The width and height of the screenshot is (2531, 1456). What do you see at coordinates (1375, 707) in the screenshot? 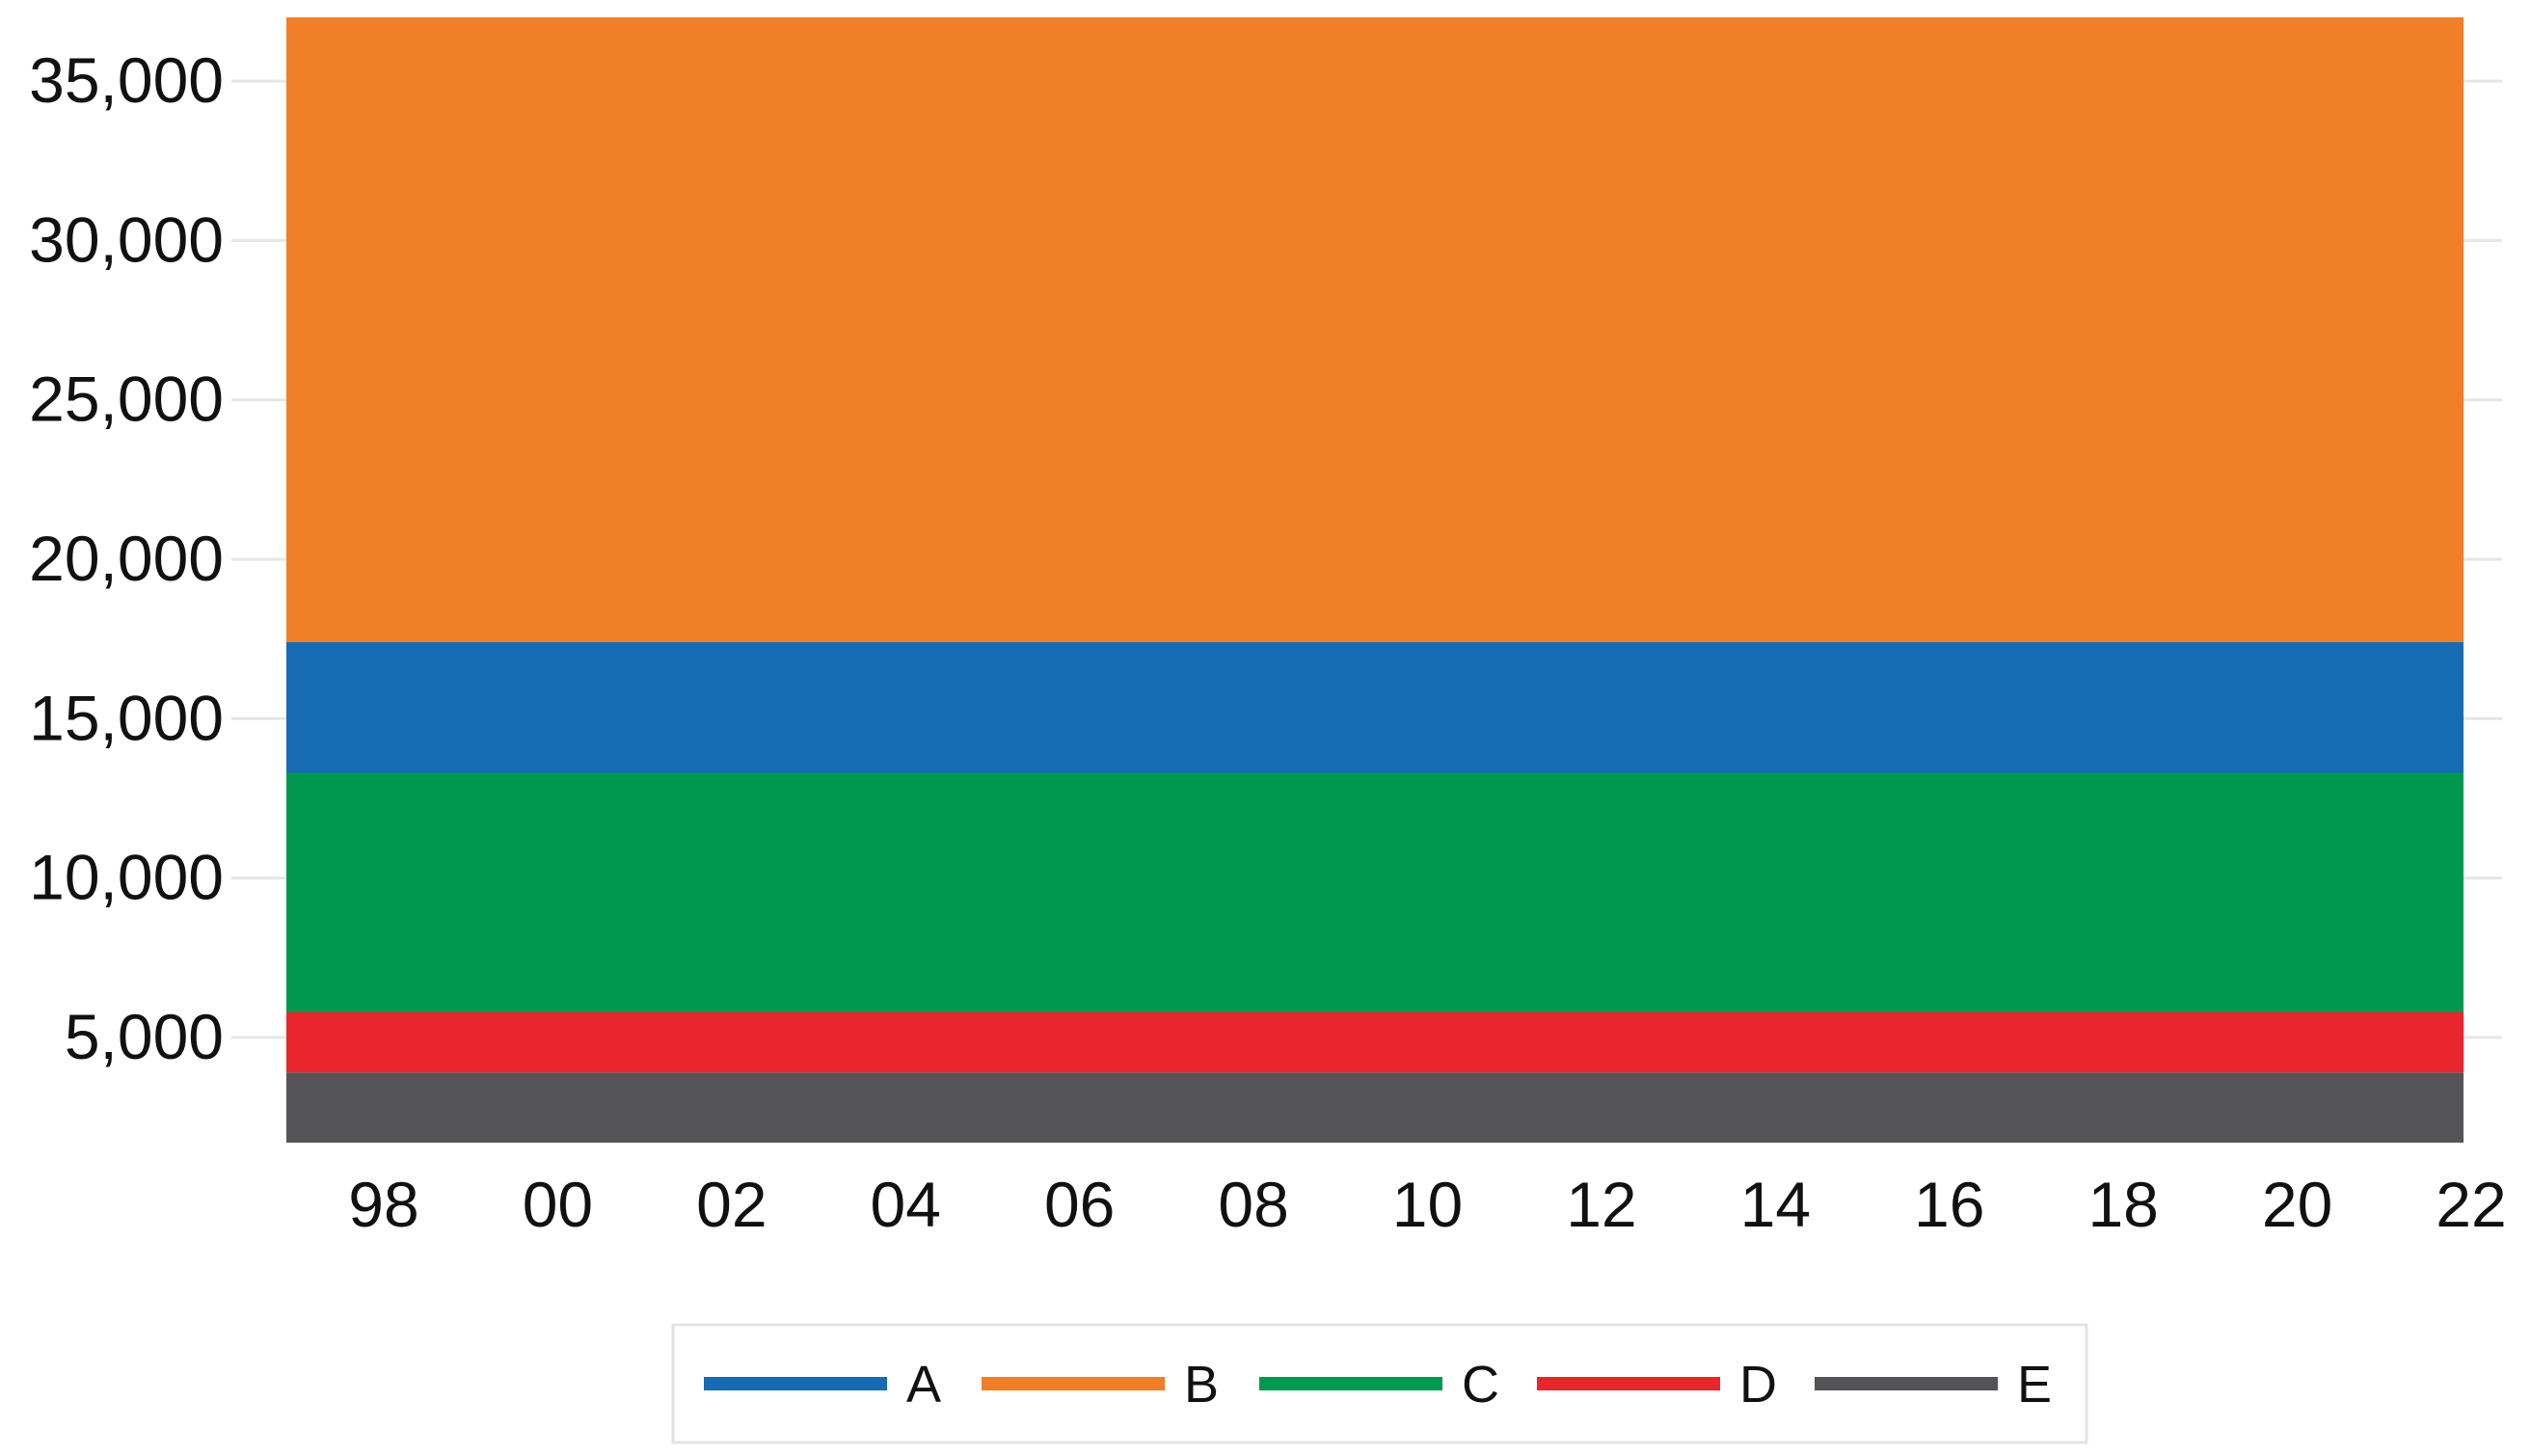
I see `area-series-A` at bounding box center [1375, 707].